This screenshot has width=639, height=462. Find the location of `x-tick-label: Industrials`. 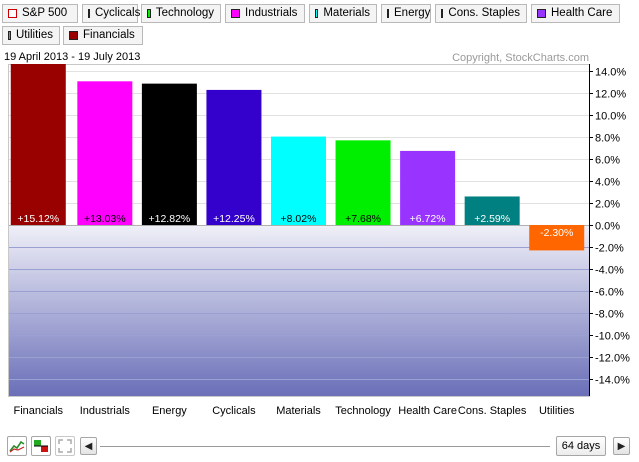

x-tick-label: Industrials is located at coordinates (105, 411).